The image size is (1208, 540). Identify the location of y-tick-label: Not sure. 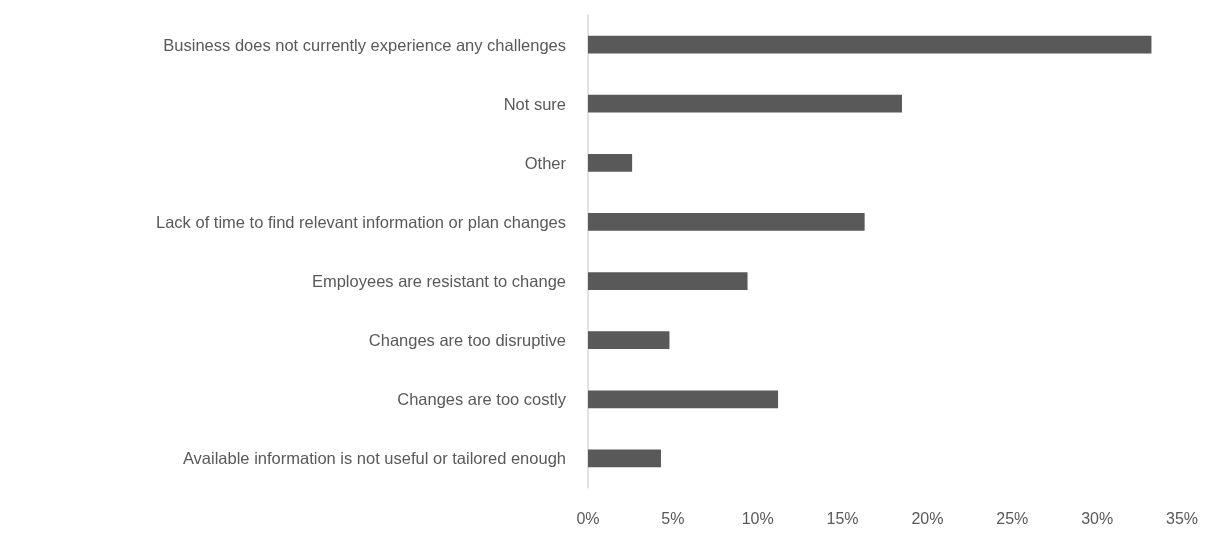
(534, 103).